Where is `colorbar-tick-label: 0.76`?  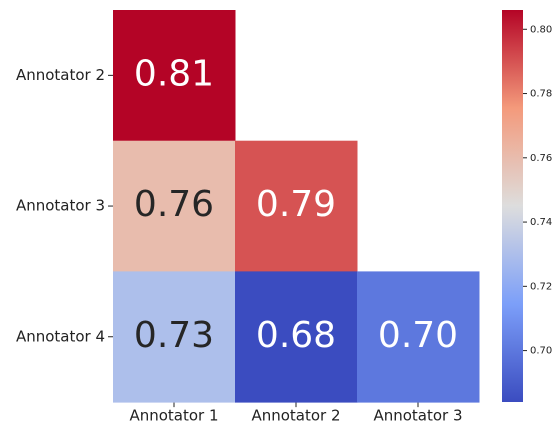 colorbar-tick-label: 0.76 is located at coordinates (541, 158).